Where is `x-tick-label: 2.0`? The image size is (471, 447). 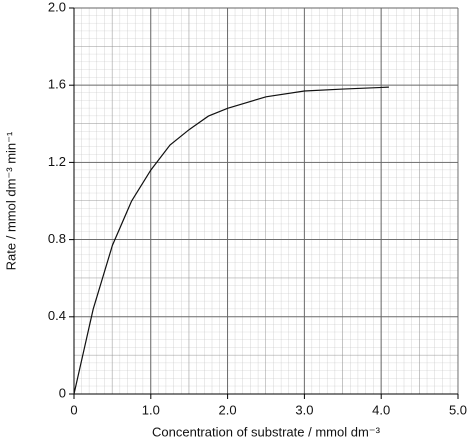
x-tick-label: 2.0 is located at coordinates (228, 409).